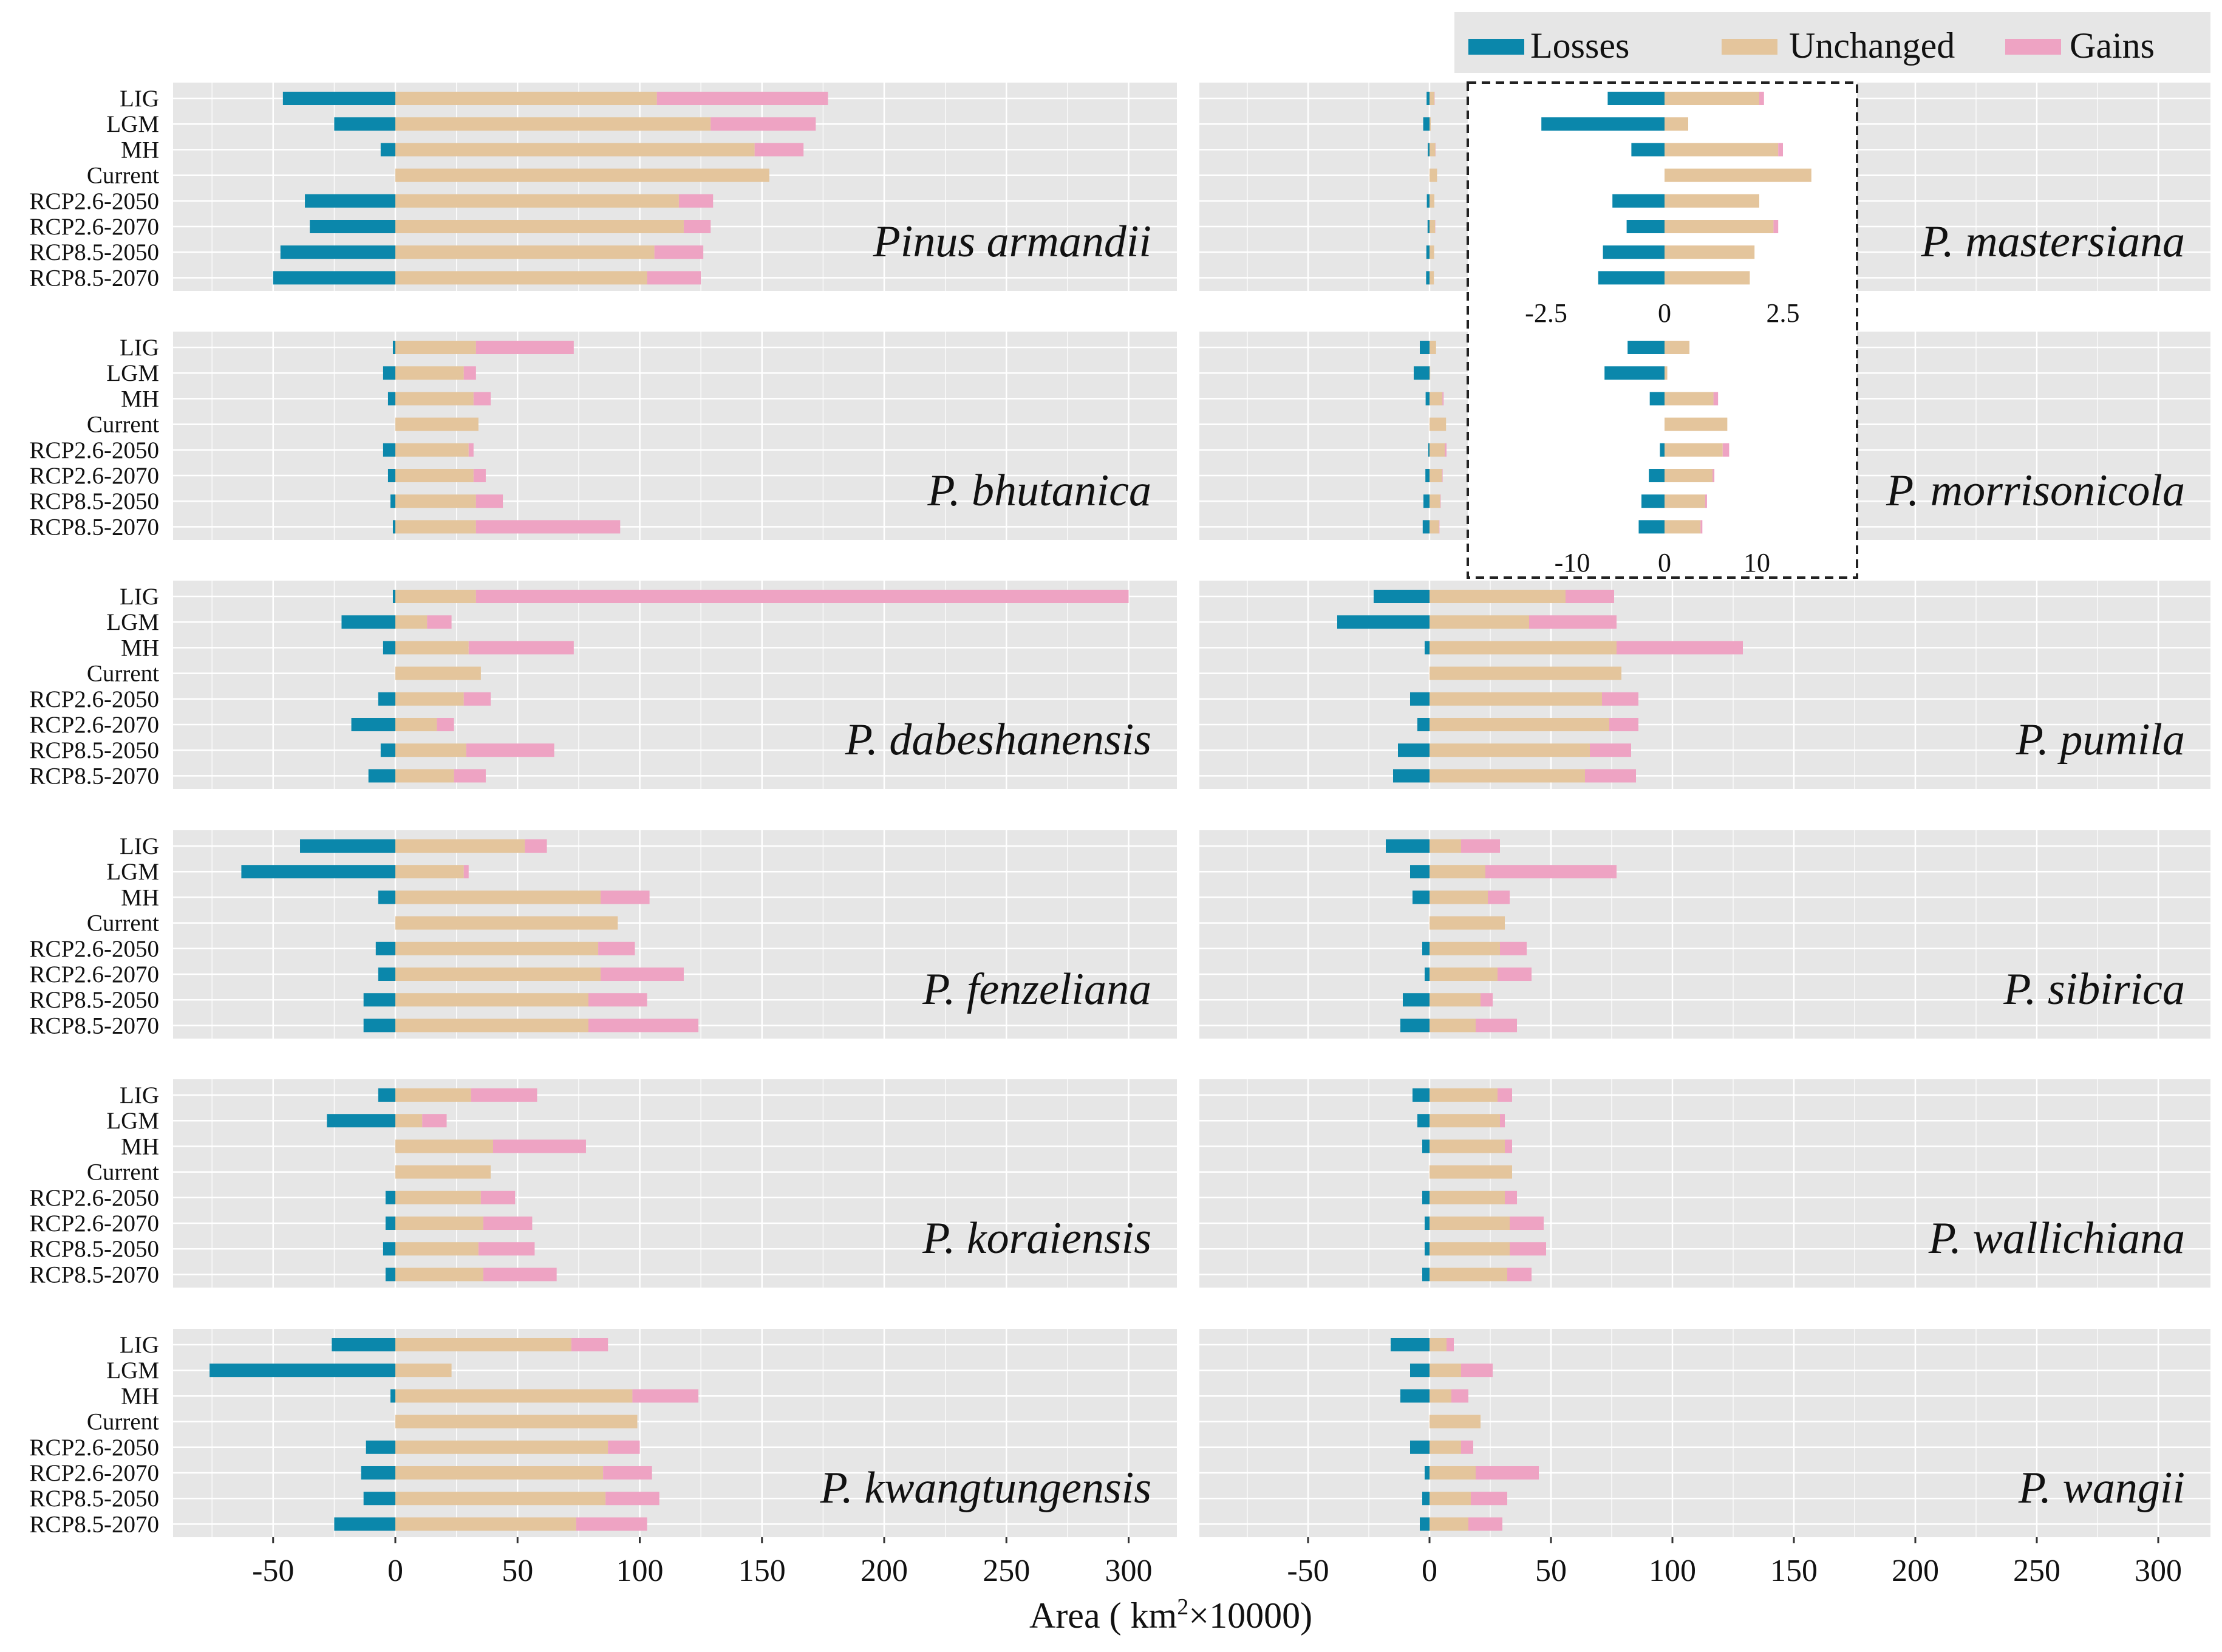 This screenshot has width=2222, height=1652. I want to click on species-label: P. wallichiana, so click(2056, 1238).